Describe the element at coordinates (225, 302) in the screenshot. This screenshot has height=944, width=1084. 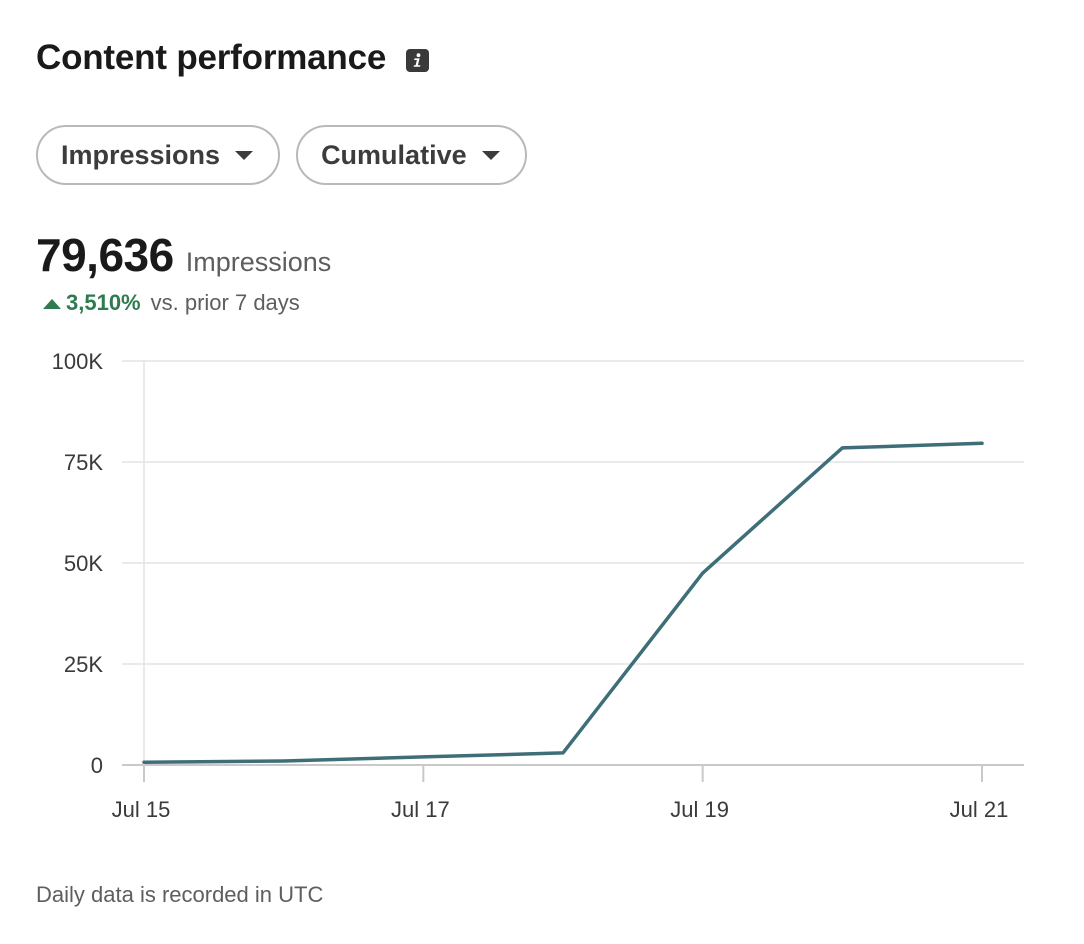
I see `change-caption: vs. prior 7 days` at that location.